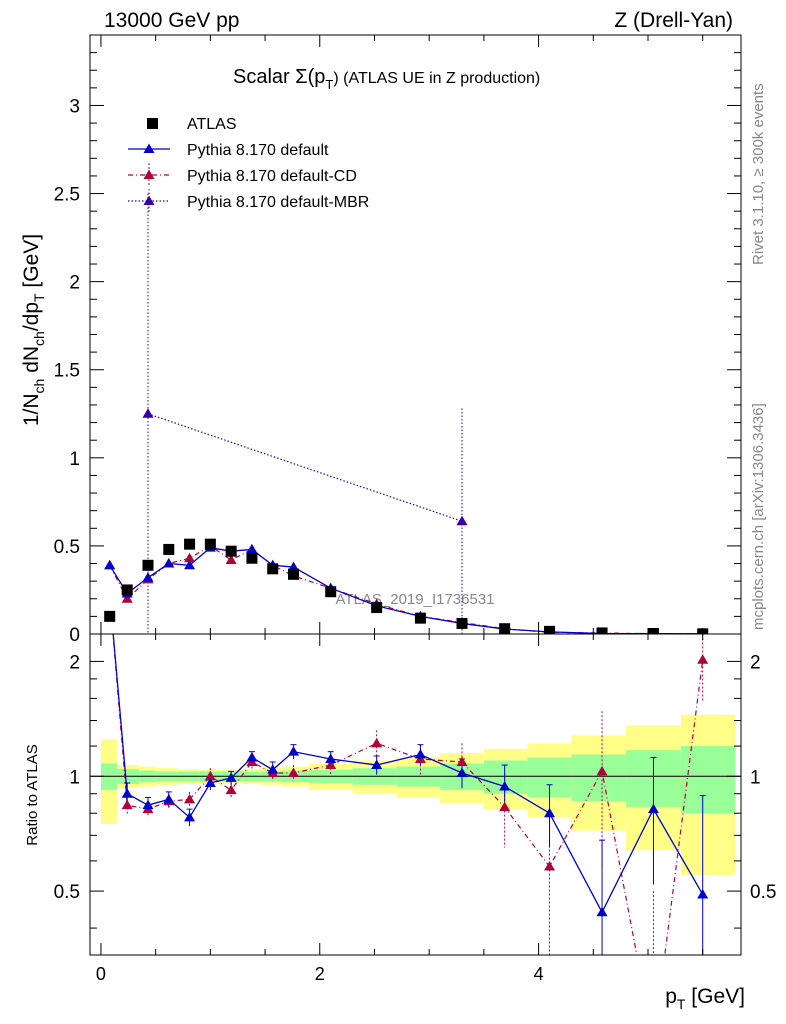  I want to click on x-tick-label: 0, so click(101, 974).